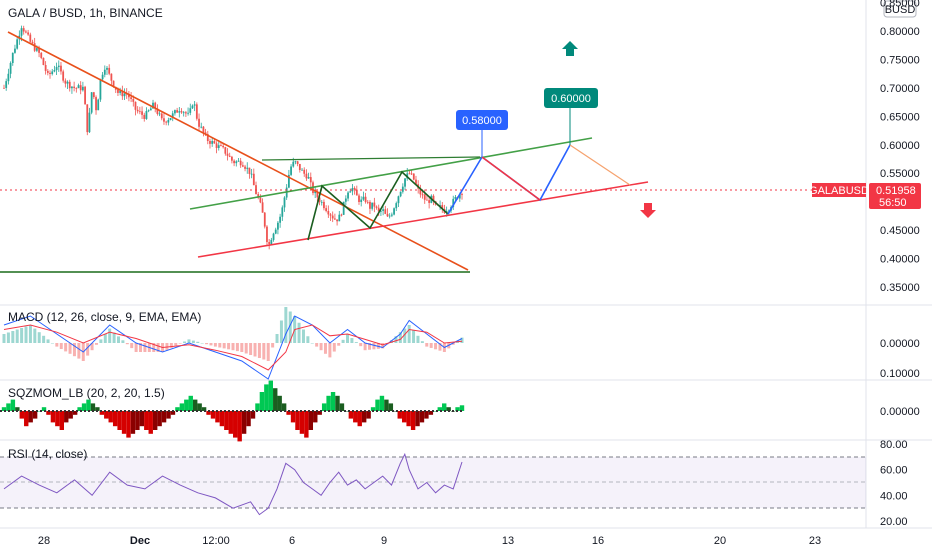  I want to click on projection-path-red, so click(511, 178).